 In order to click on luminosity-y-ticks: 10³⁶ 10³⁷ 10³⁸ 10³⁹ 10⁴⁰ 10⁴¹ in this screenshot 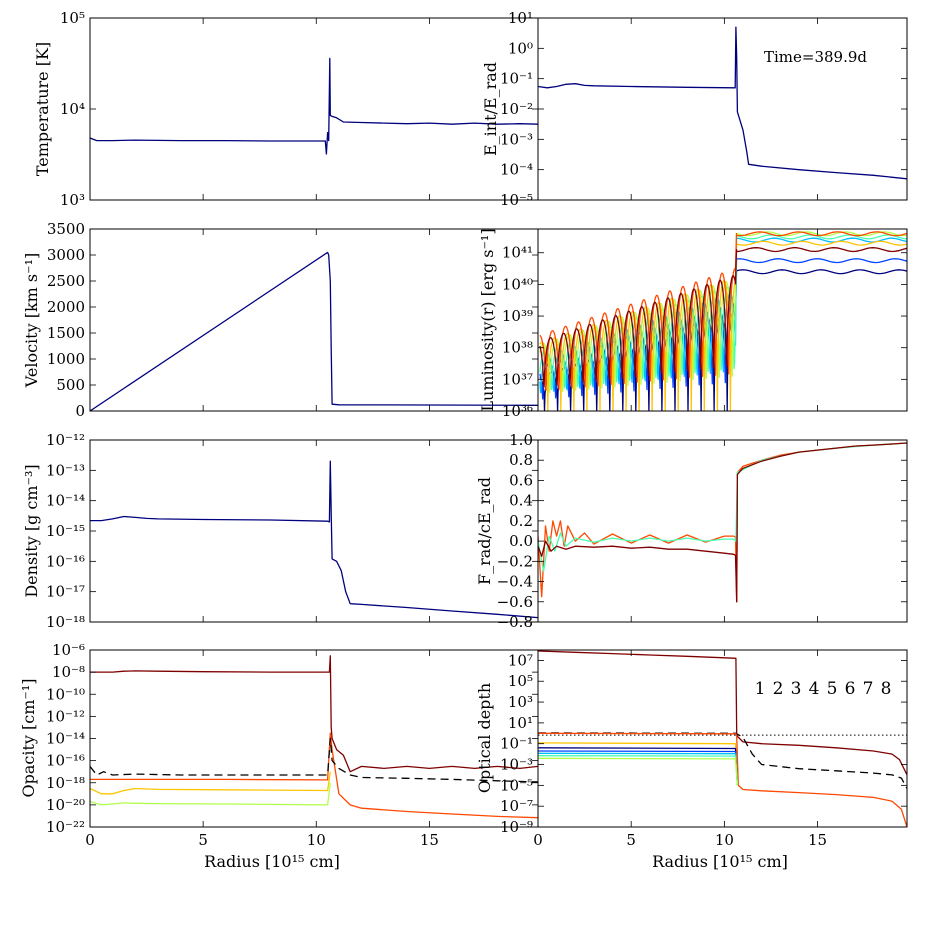, I will do `click(704, 332)`.